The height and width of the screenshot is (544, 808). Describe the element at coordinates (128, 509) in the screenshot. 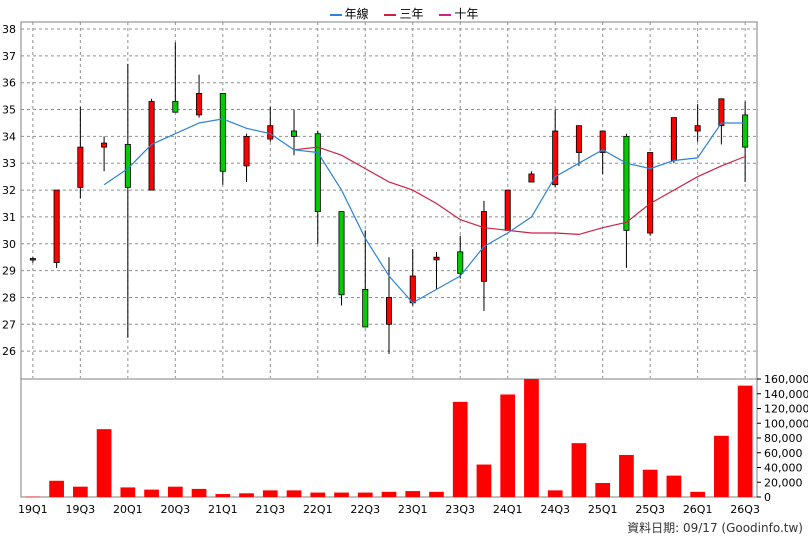

I see `x-tick-label: 20Q1` at that location.